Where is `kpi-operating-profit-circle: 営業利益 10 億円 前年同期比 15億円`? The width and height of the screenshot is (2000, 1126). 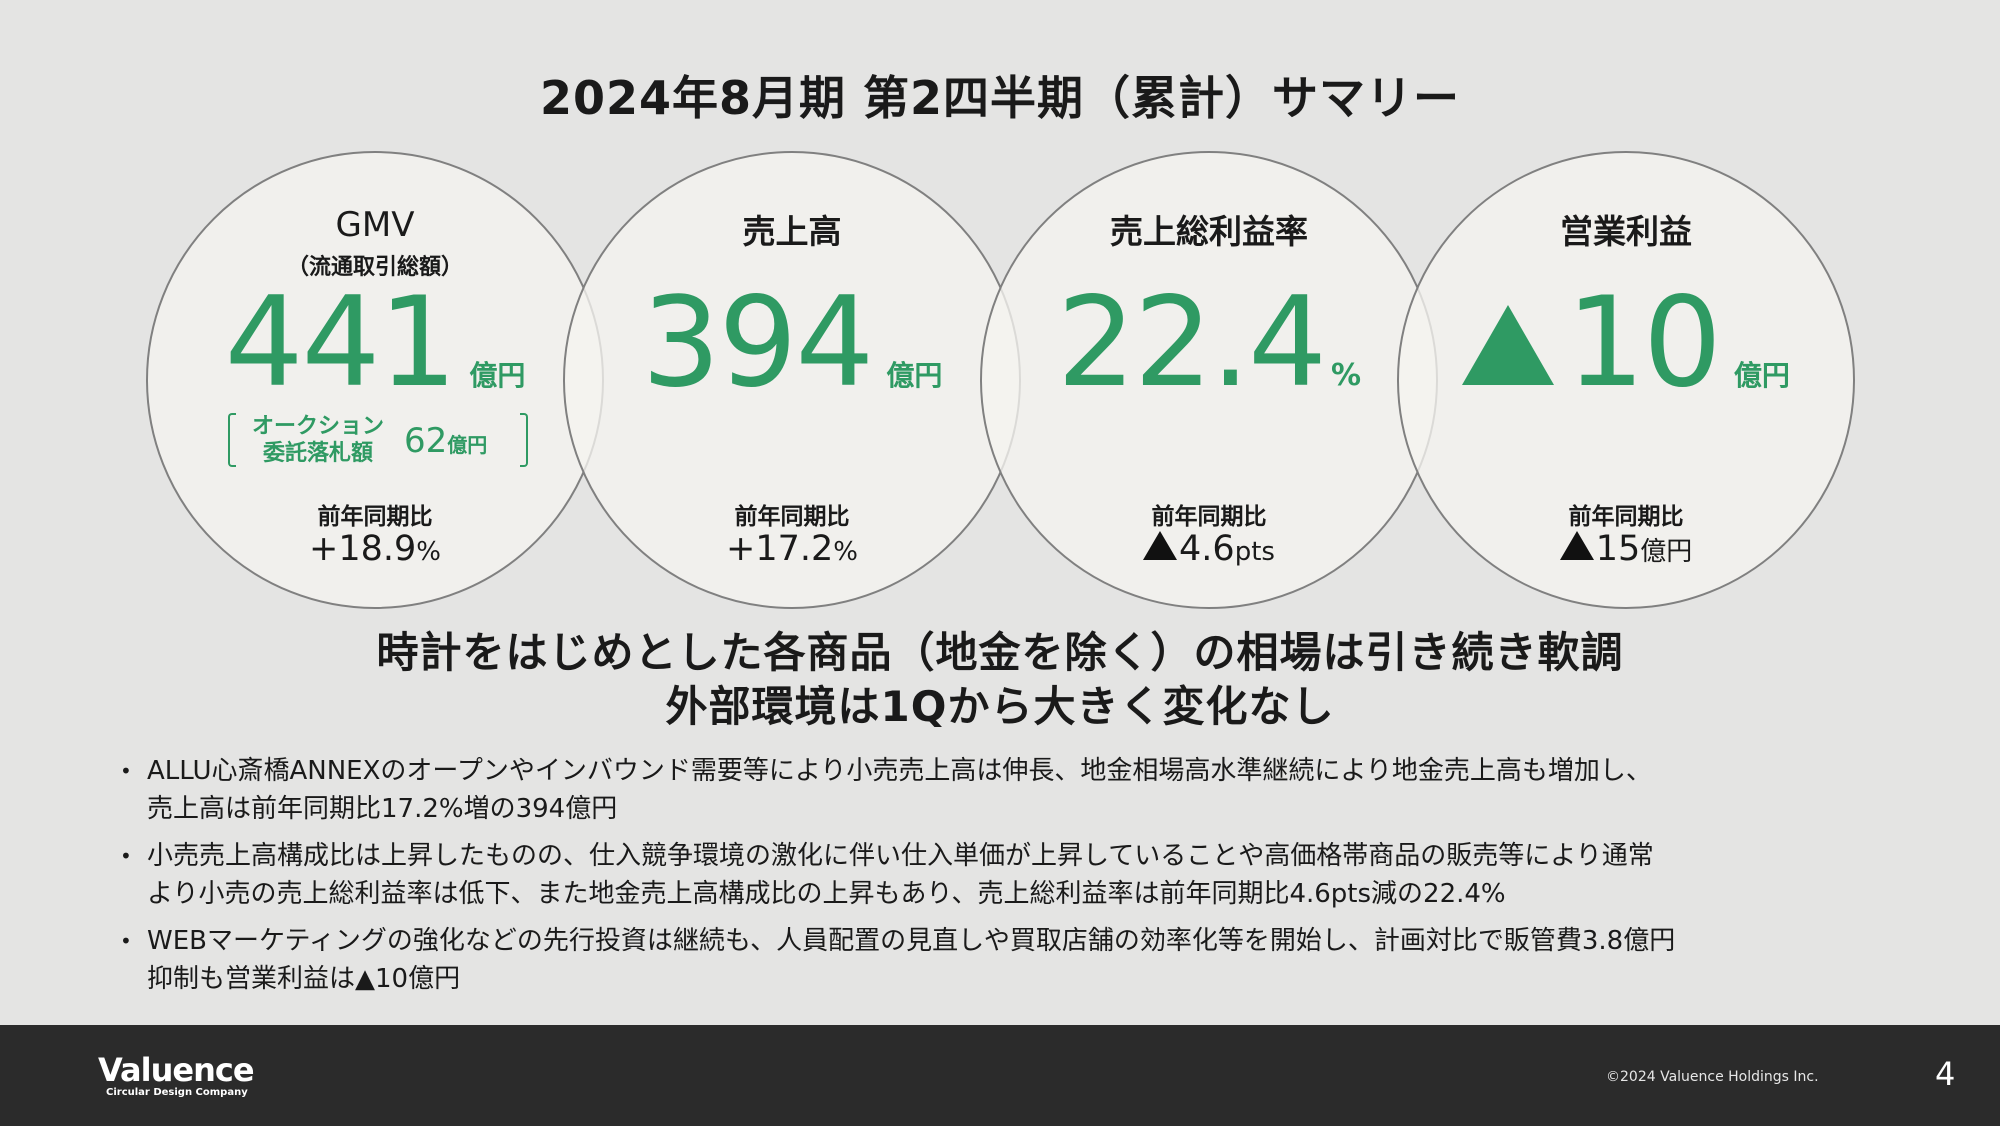 kpi-operating-profit-circle: 営業利益 10 億円 前年同期比 15億円 is located at coordinates (1626, 380).